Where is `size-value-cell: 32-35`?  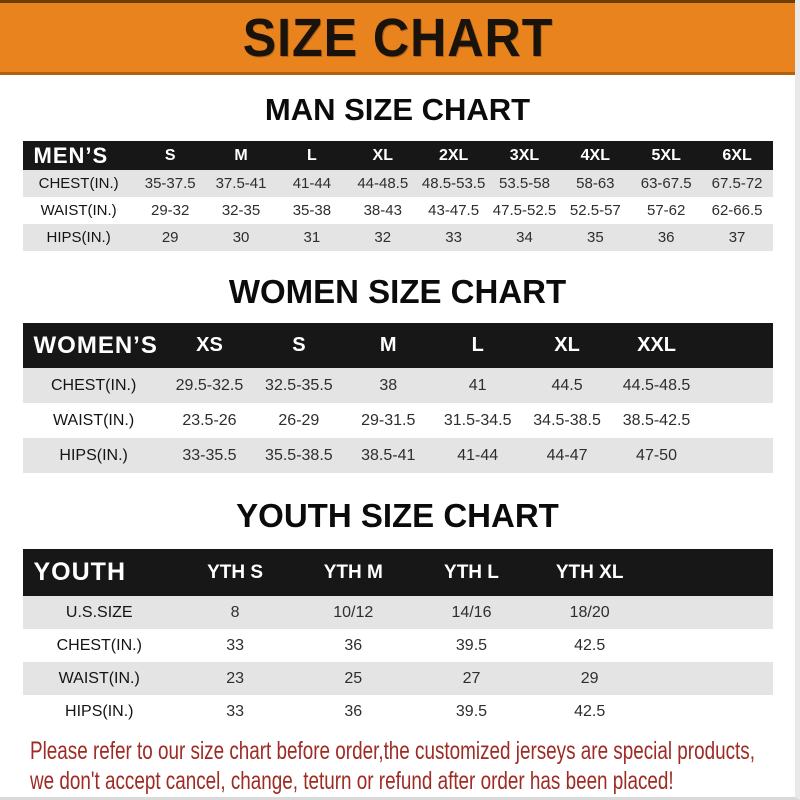
size-value-cell: 32-35 is located at coordinates (241, 210).